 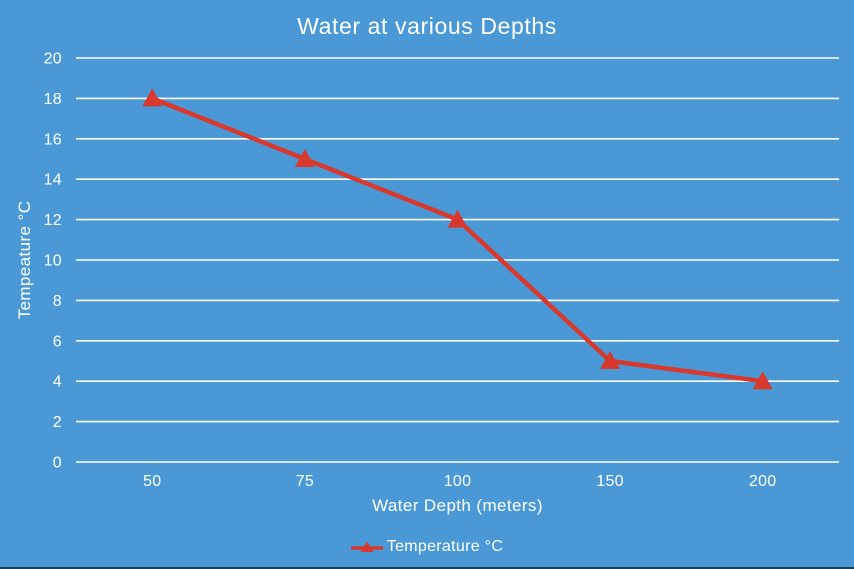 I want to click on x-tick-label: 150, so click(x=610, y=481).